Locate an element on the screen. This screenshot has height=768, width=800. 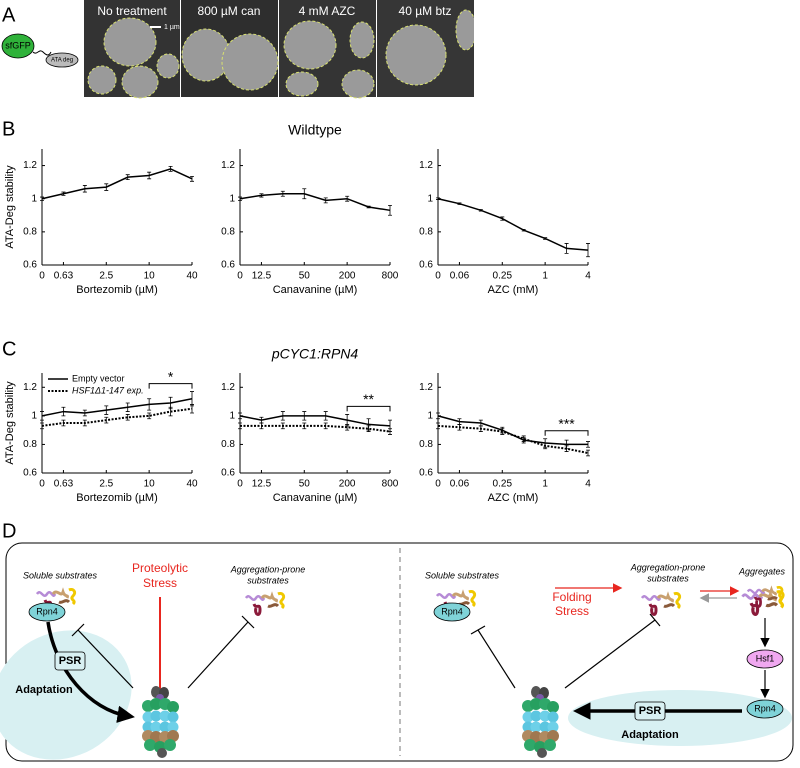
construct: sfGFP ATA deg is located at coordinates (40, 50).